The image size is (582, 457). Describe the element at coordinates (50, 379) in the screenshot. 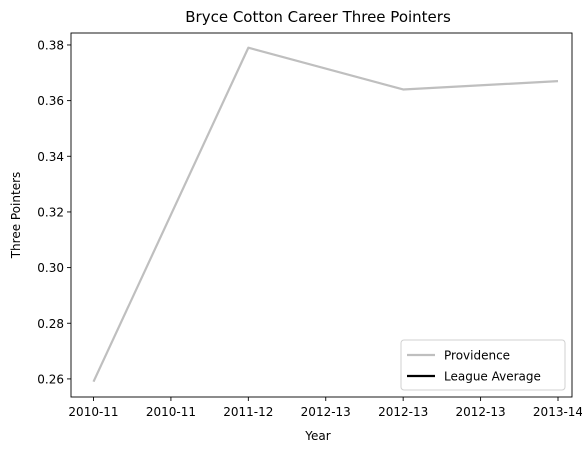

I see `y-tick-label: 0.26` at that location.